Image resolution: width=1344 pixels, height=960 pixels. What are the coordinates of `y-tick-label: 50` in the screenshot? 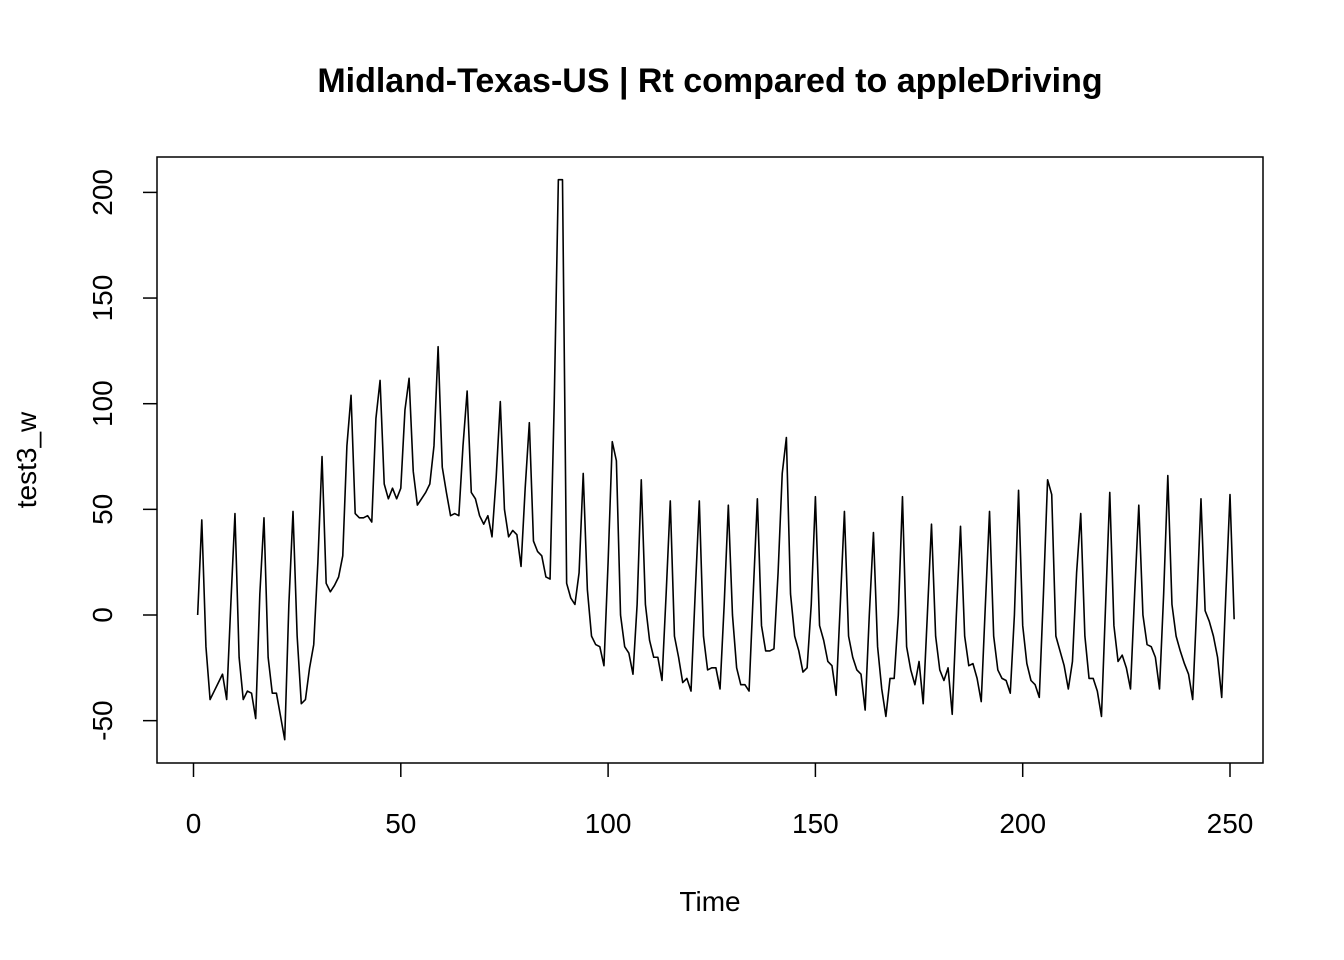 It's located at (102, 509).